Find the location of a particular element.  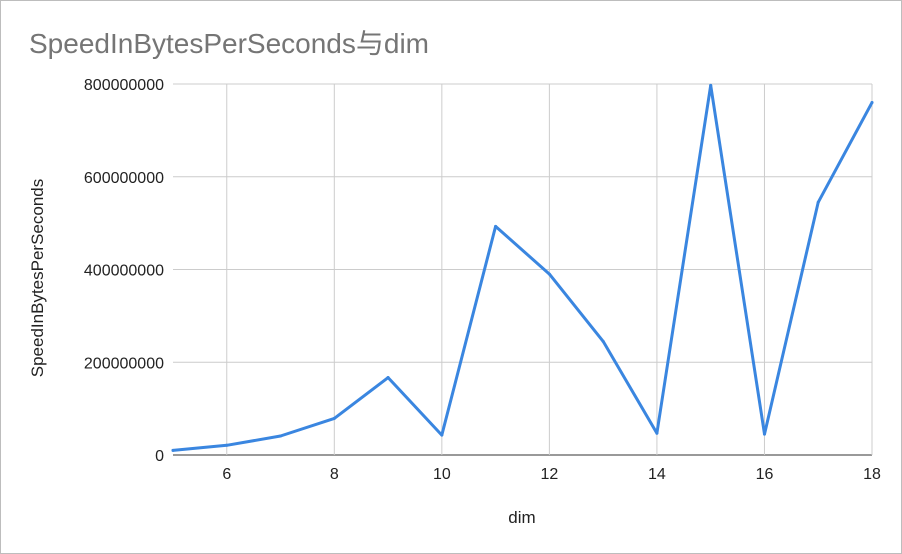

x-tick-labels: 6 8 10 12 14 16 18 is located at coordinates (551, 474).